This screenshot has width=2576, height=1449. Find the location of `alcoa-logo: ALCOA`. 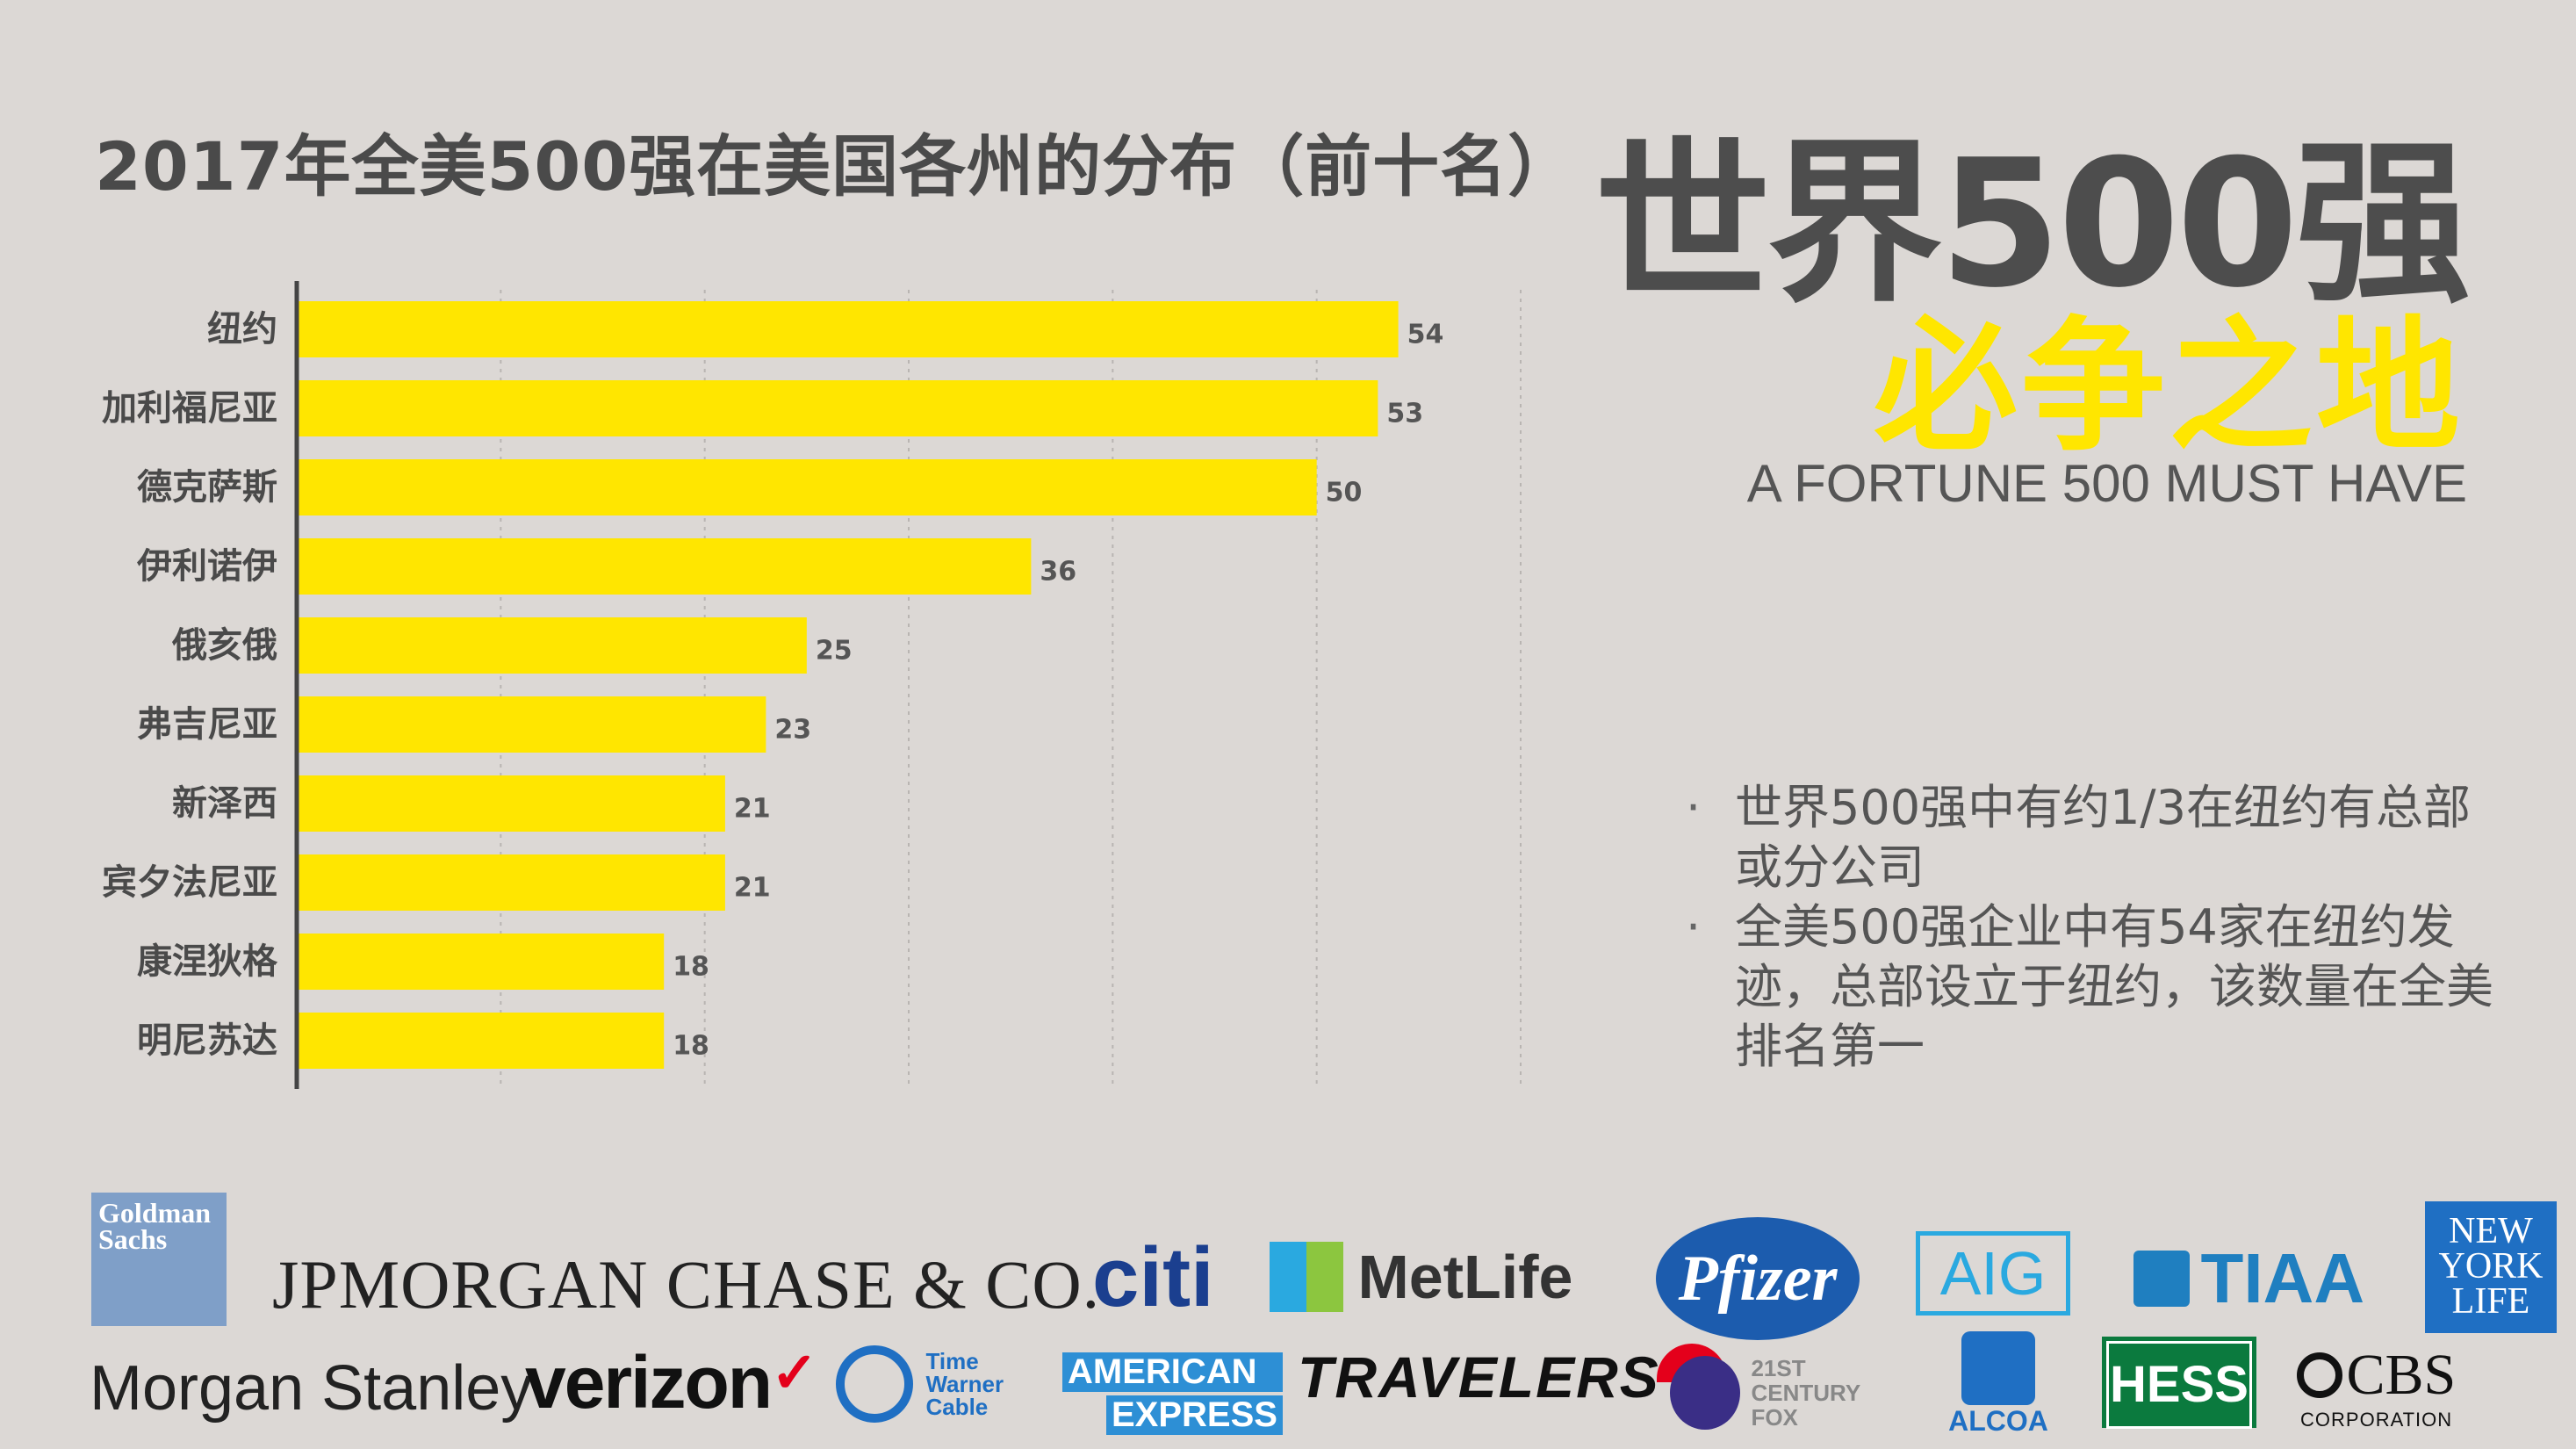

alcoa-logo: ALCOA is located at coordinates (1998, 1384).